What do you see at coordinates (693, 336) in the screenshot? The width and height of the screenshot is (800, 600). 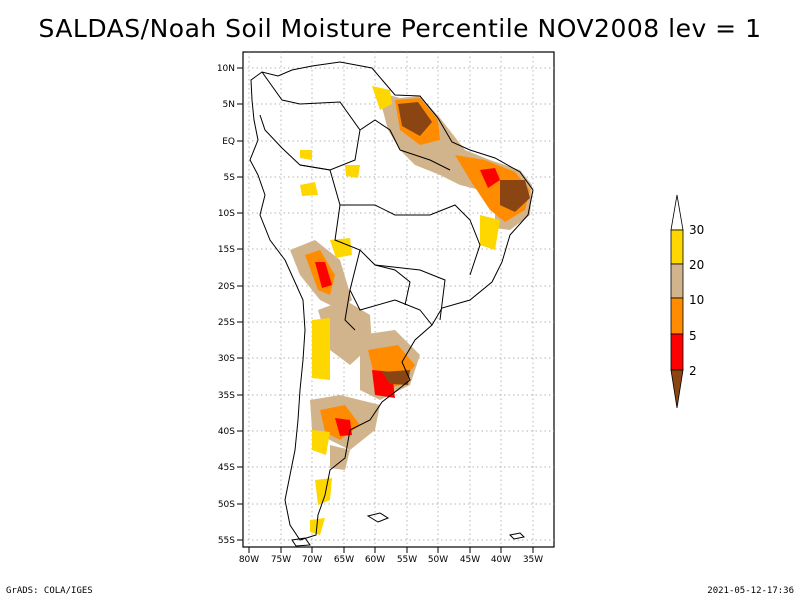 I see `colorbar-label: 5` at bounding box center [693, 336].